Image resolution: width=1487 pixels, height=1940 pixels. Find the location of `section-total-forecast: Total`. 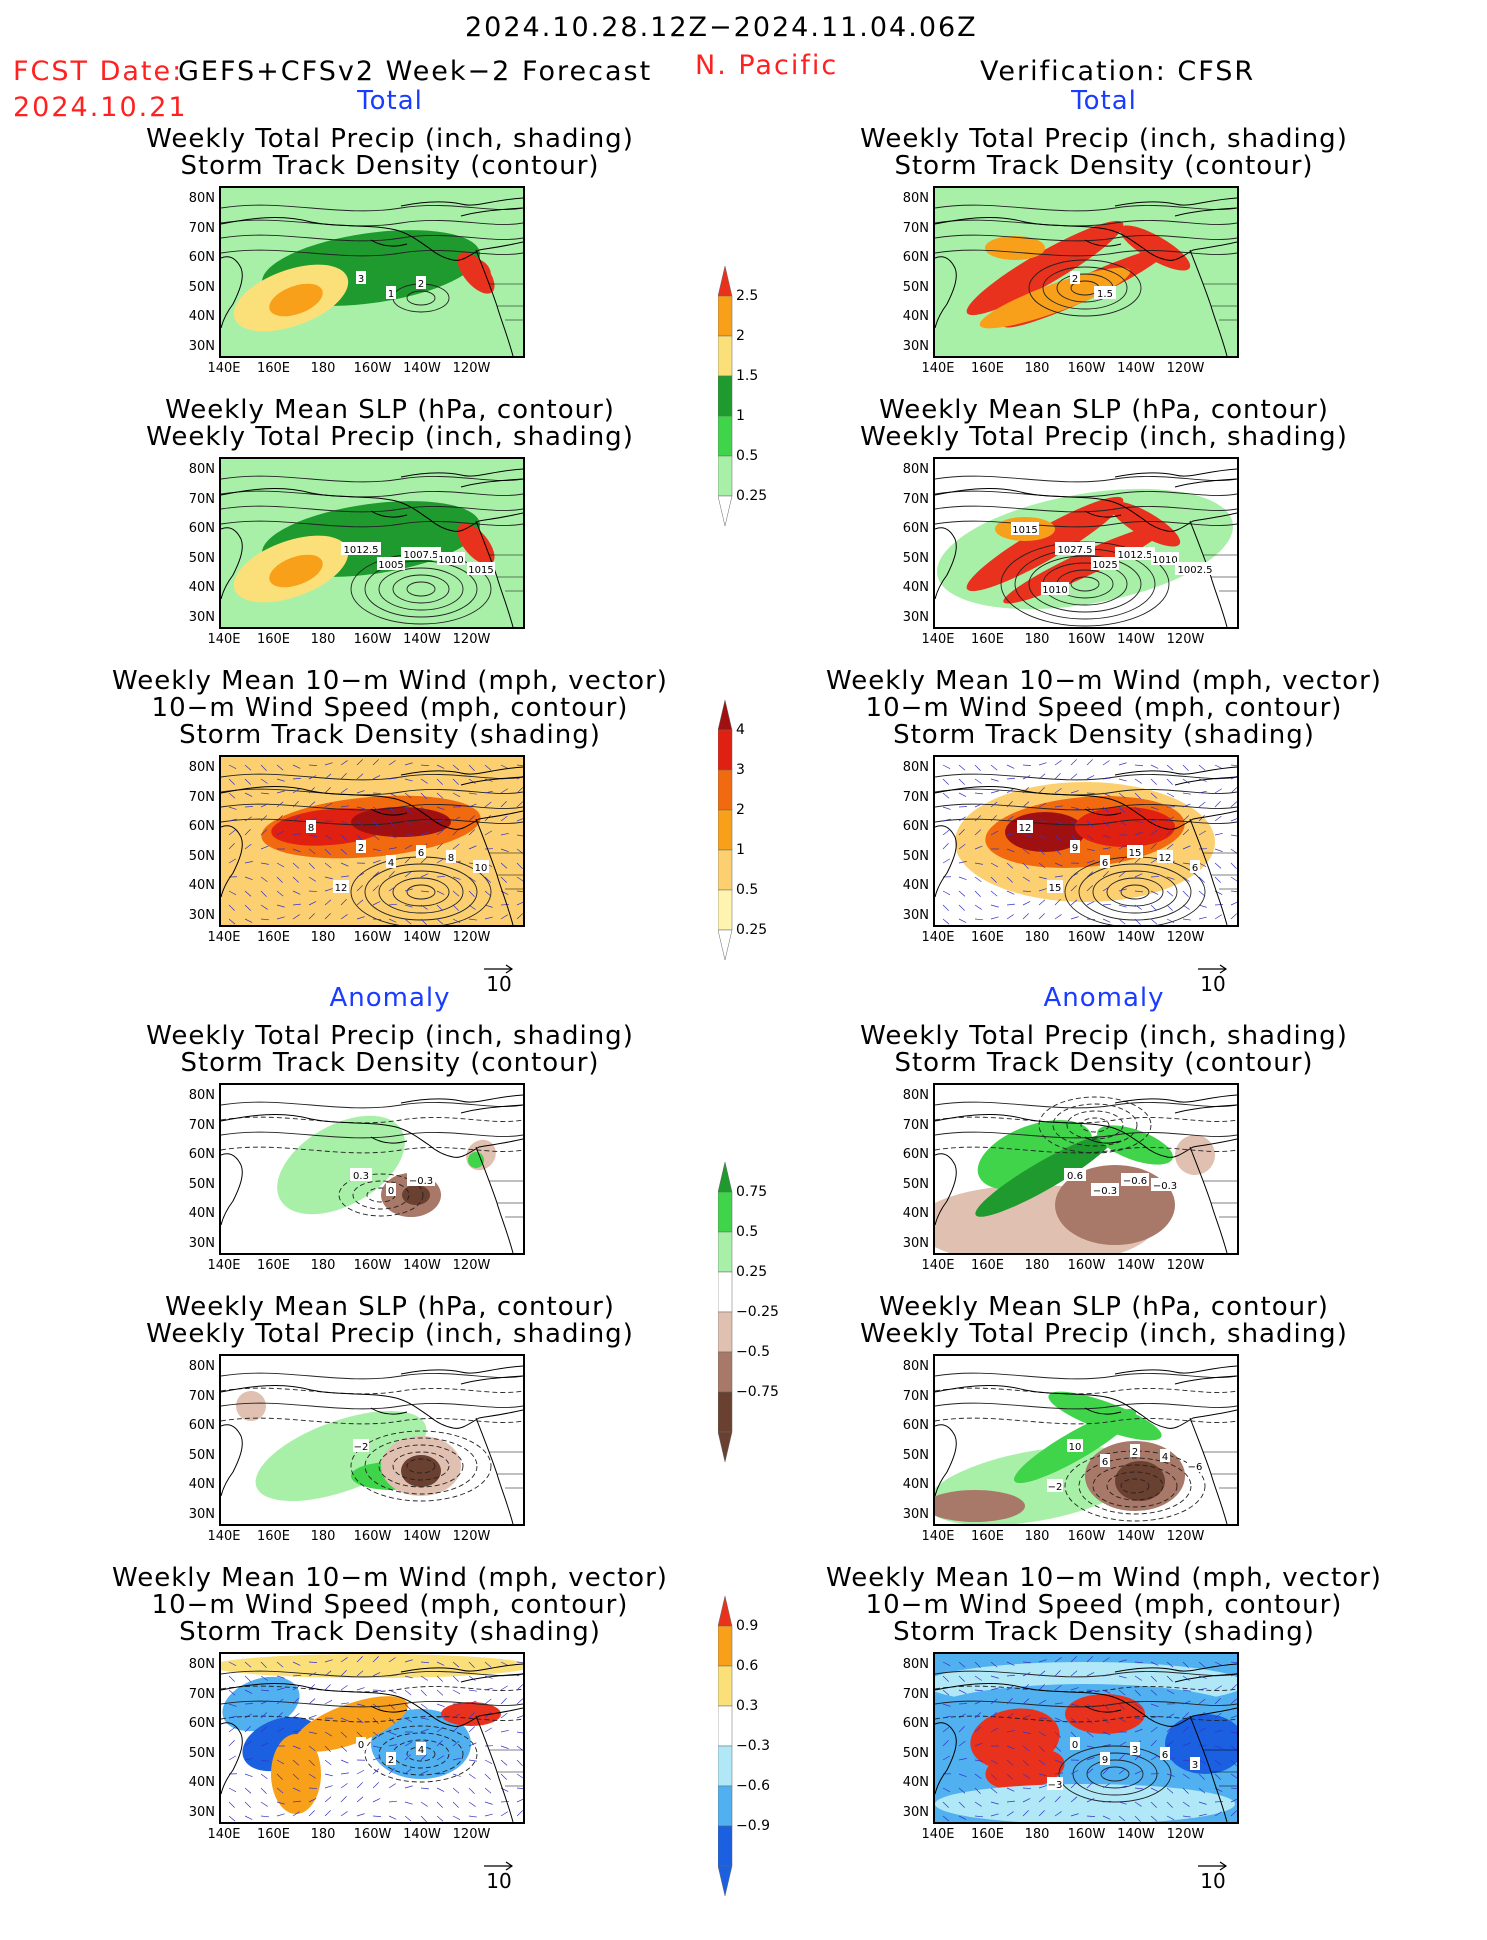

section-total-forecast: Total is located at coordinates (390, 101).